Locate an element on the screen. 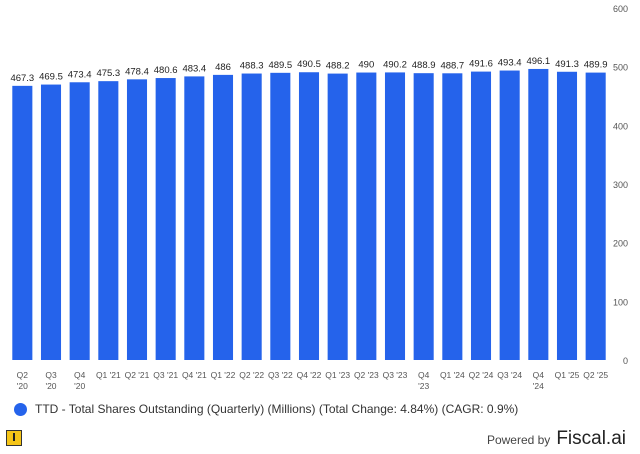  bar-value-label: 467.3 is located at coordinates (22, 78).